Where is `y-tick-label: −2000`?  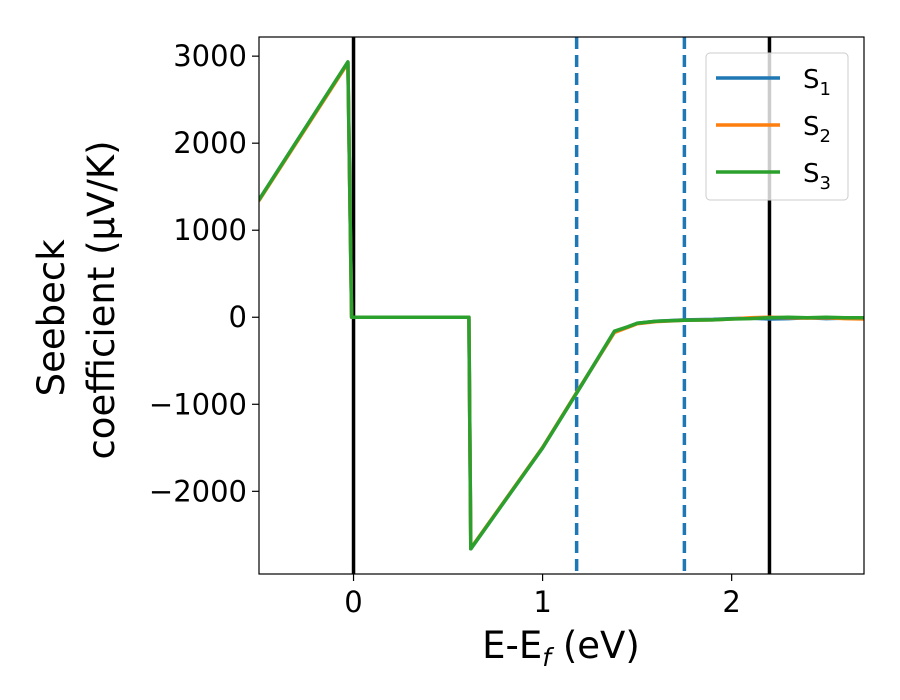
y-tick-label: −2000 is located at coordinates (198, 491).